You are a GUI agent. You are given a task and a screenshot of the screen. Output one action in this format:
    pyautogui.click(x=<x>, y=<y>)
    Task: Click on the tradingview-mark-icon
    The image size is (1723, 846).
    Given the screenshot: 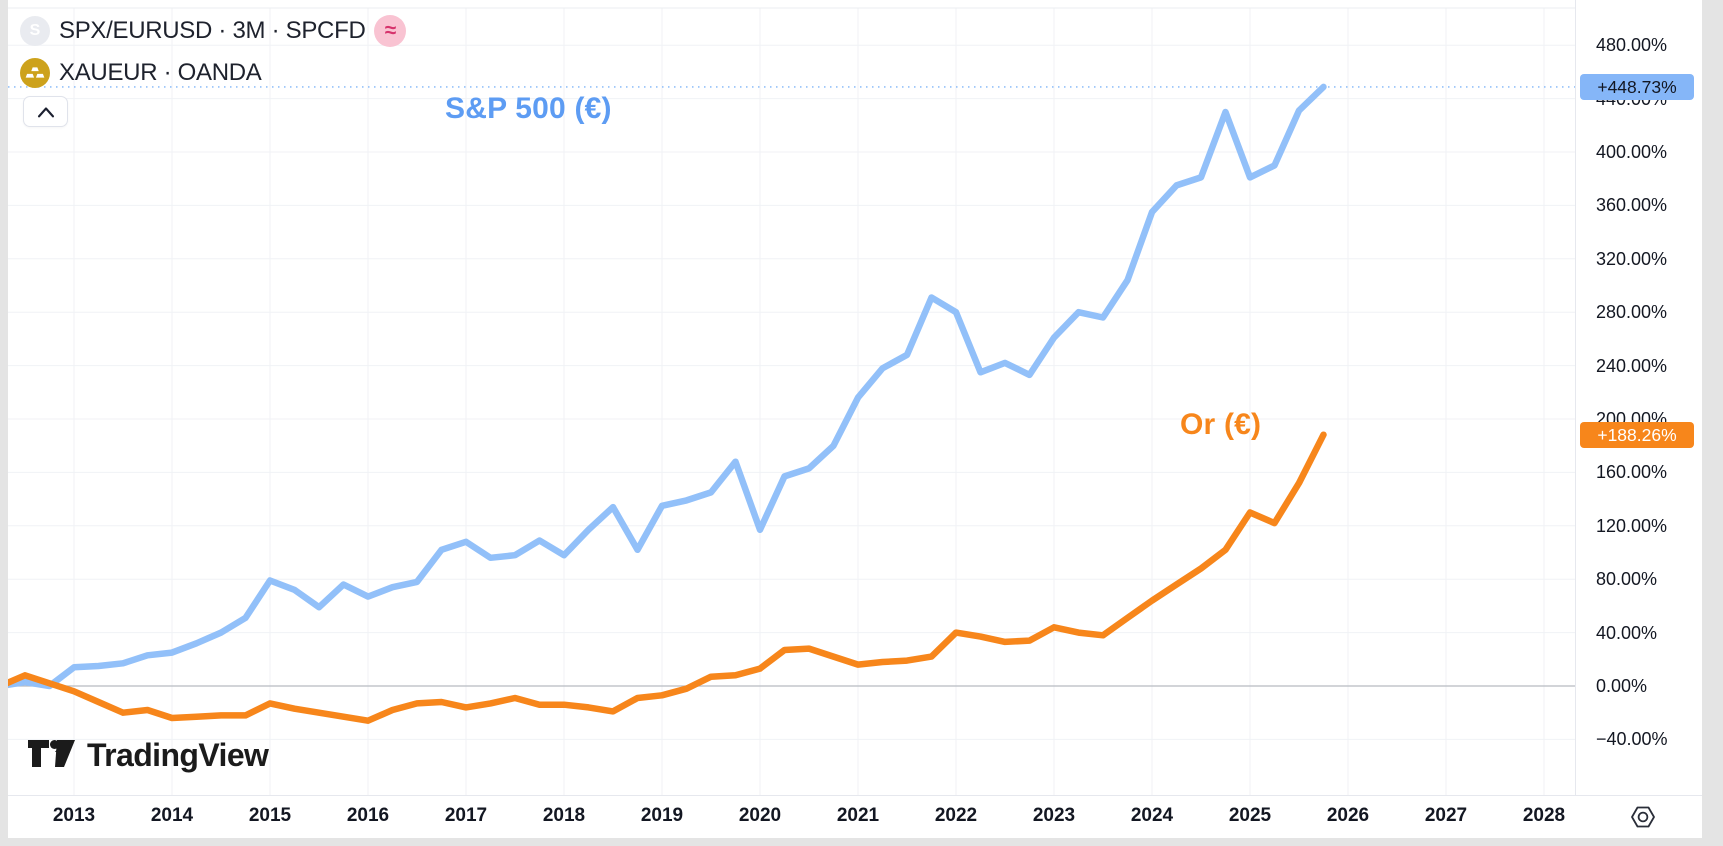 What is the action you would take?
    pyautogui.click(x=51, y=753)
    